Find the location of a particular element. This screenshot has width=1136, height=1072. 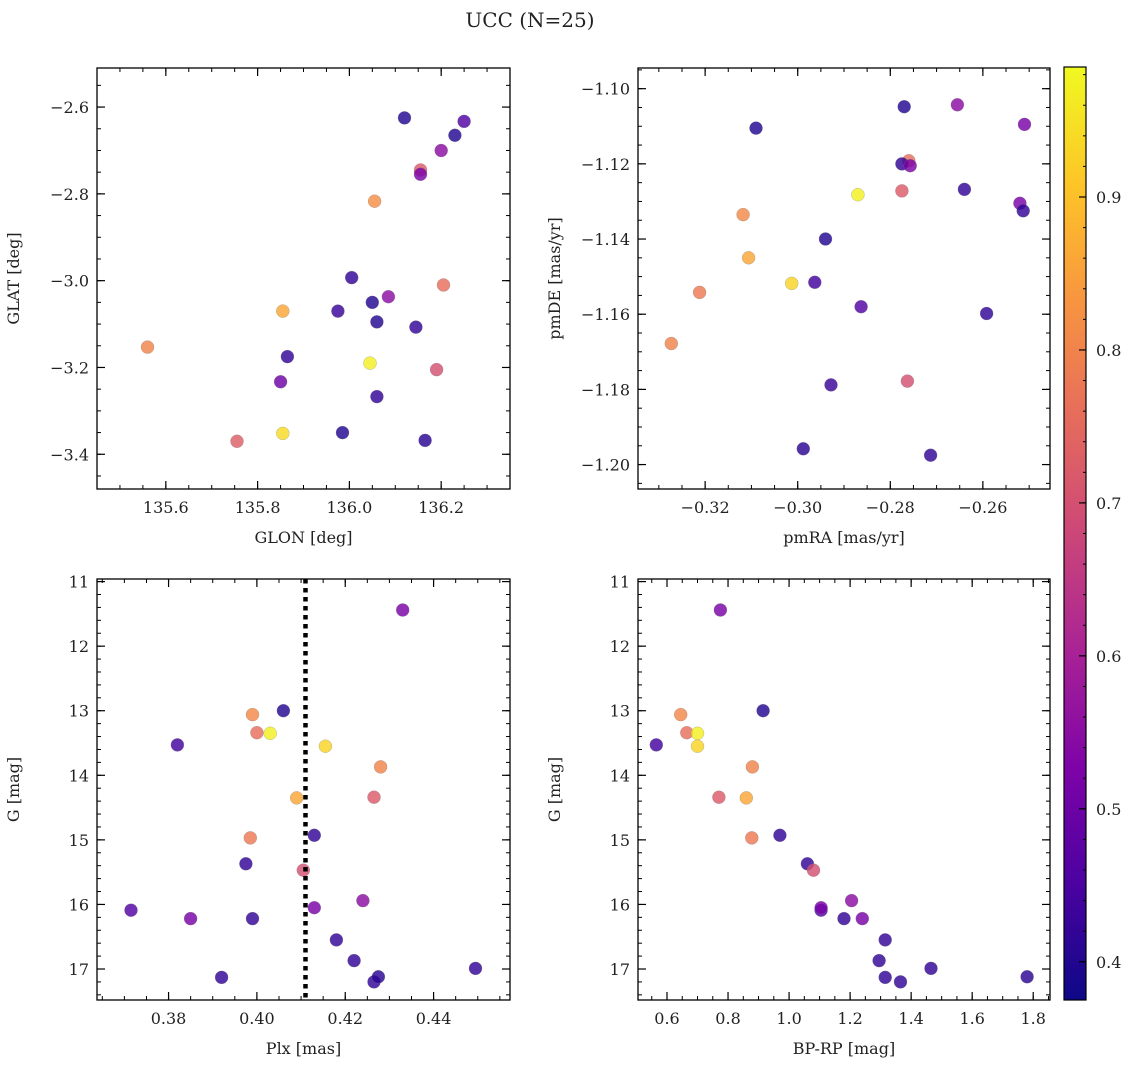

y-axis-label: GLAT [deg] is located at coordinates (13, 278).